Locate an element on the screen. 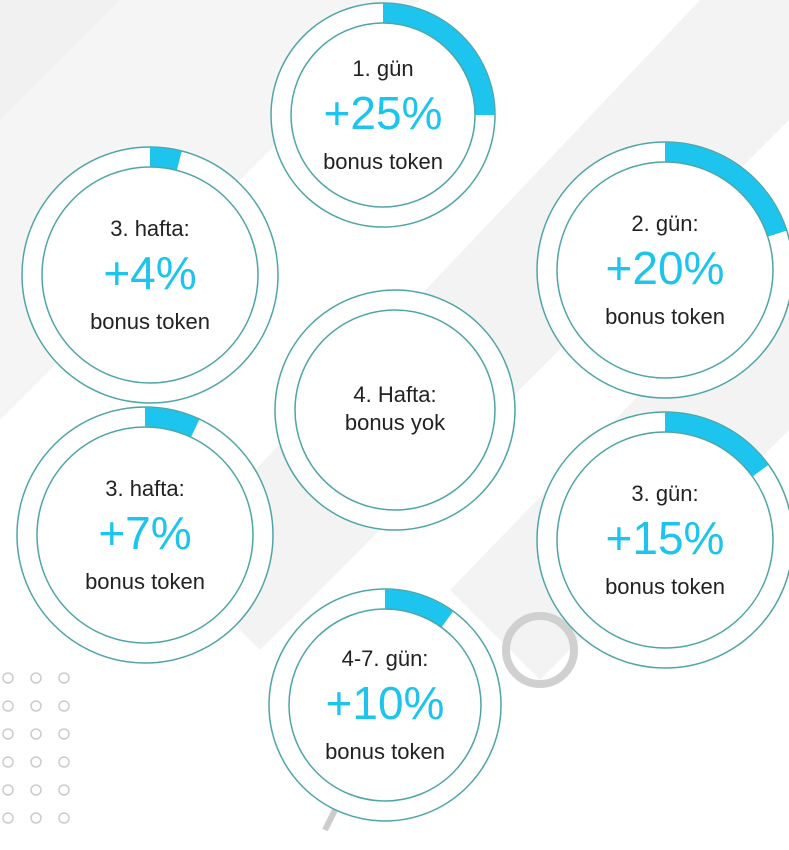 Image resolution: width=789 pixels, height=850 pixels. bonus-value: +25% is located at coordinates (383, 113).